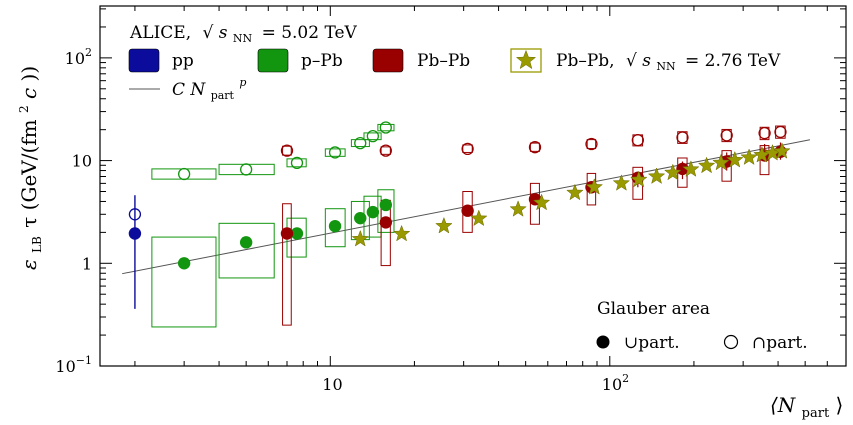 Image resolution: width=853 pixels, height=425 pixels. I want to click on legend-label-ppb: p–Pb, so click(322, 61).